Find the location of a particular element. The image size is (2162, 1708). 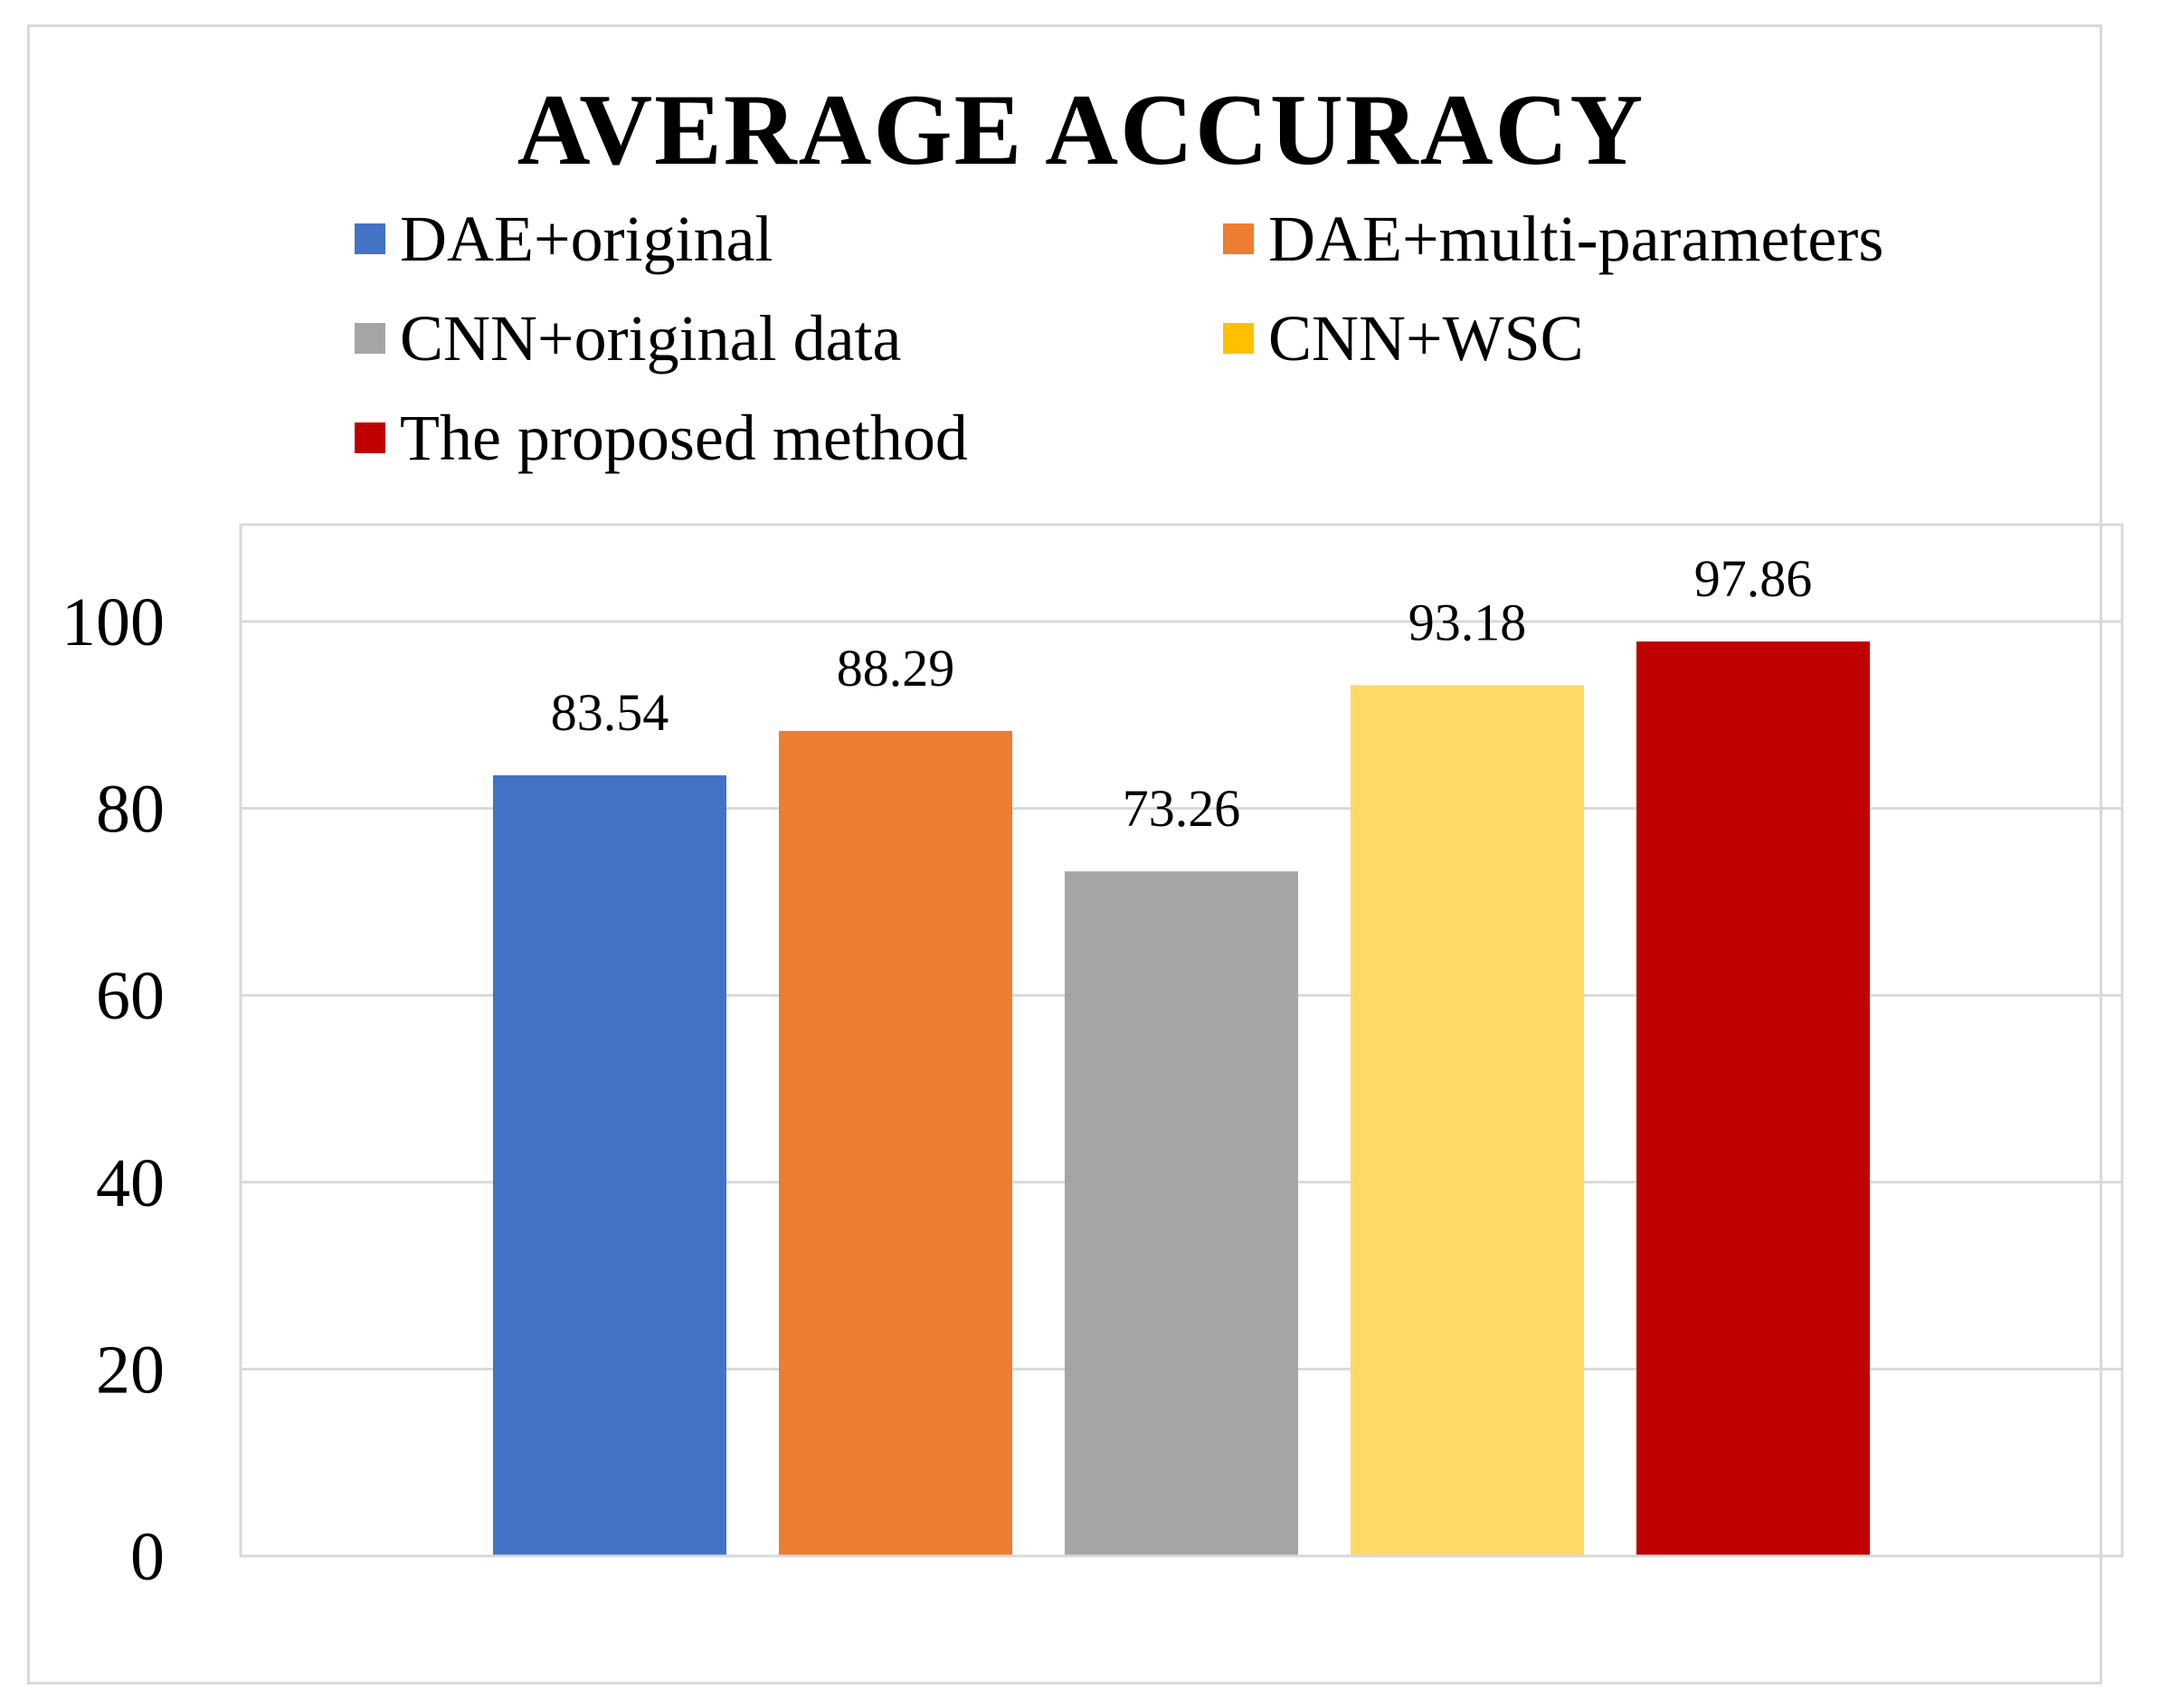

y-axis-tick-labels: 0 20 40 60 80 100 is located at coordinates (113, 1089).